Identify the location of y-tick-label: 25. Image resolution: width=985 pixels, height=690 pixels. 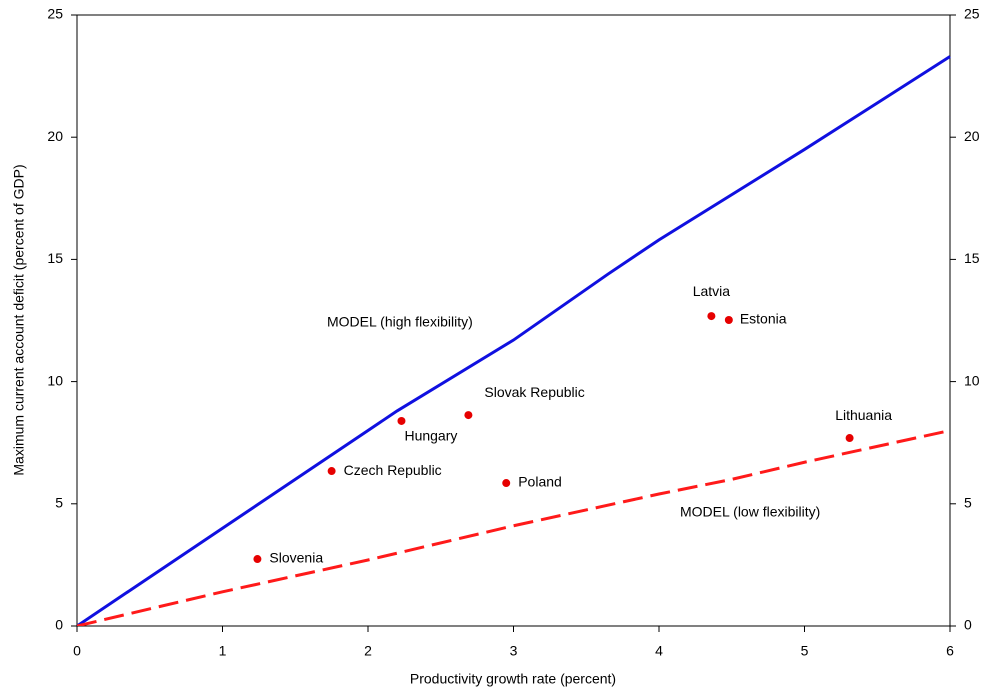
(55, 14).